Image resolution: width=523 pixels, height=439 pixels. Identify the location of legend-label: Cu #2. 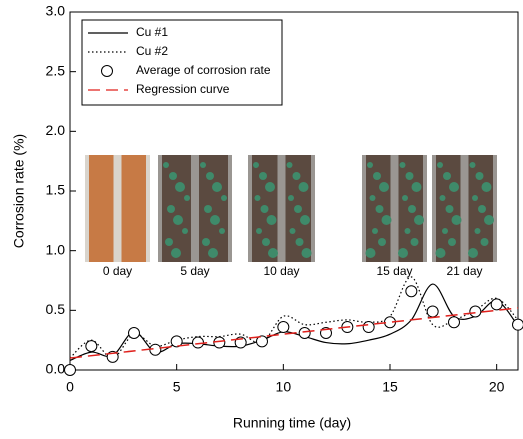
(152, 51).